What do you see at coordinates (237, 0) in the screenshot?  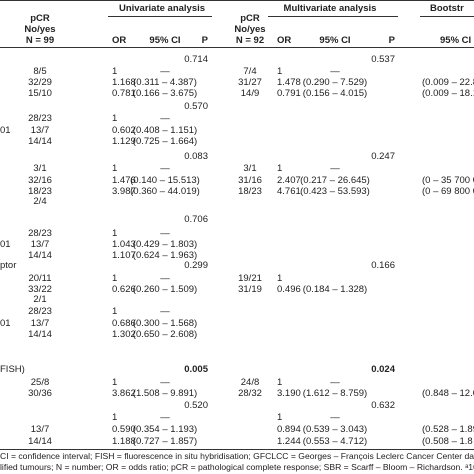 I see `top-rule` at bounding box center [237, 0].